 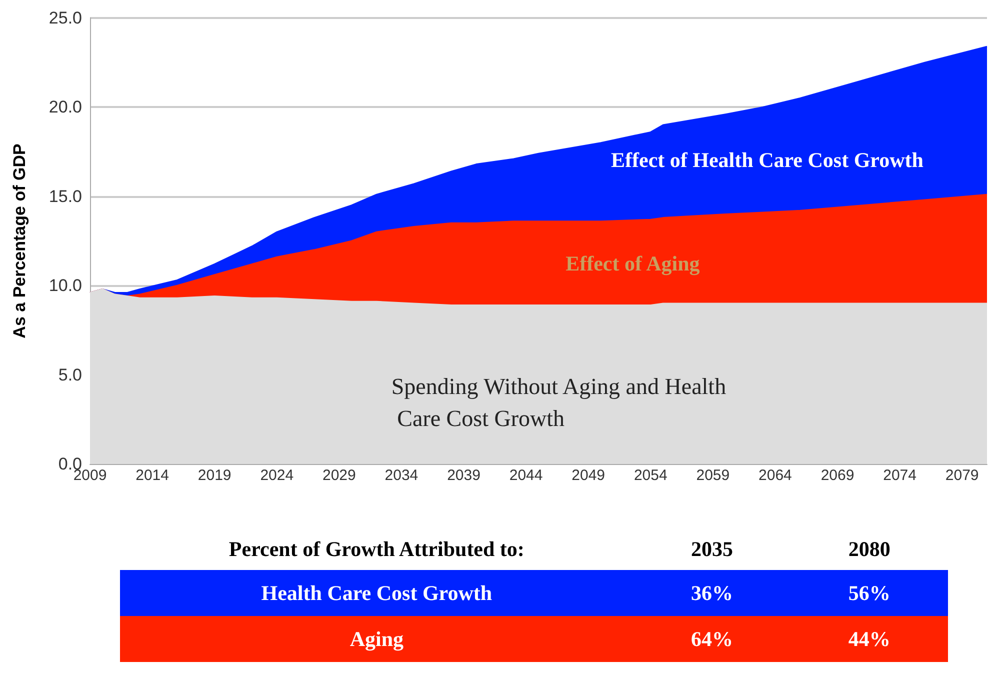 What do you see at coordinates (65, 107) in the screenshot?
I see `y-tick-label: 20.0` at bounding box center [65, 107].